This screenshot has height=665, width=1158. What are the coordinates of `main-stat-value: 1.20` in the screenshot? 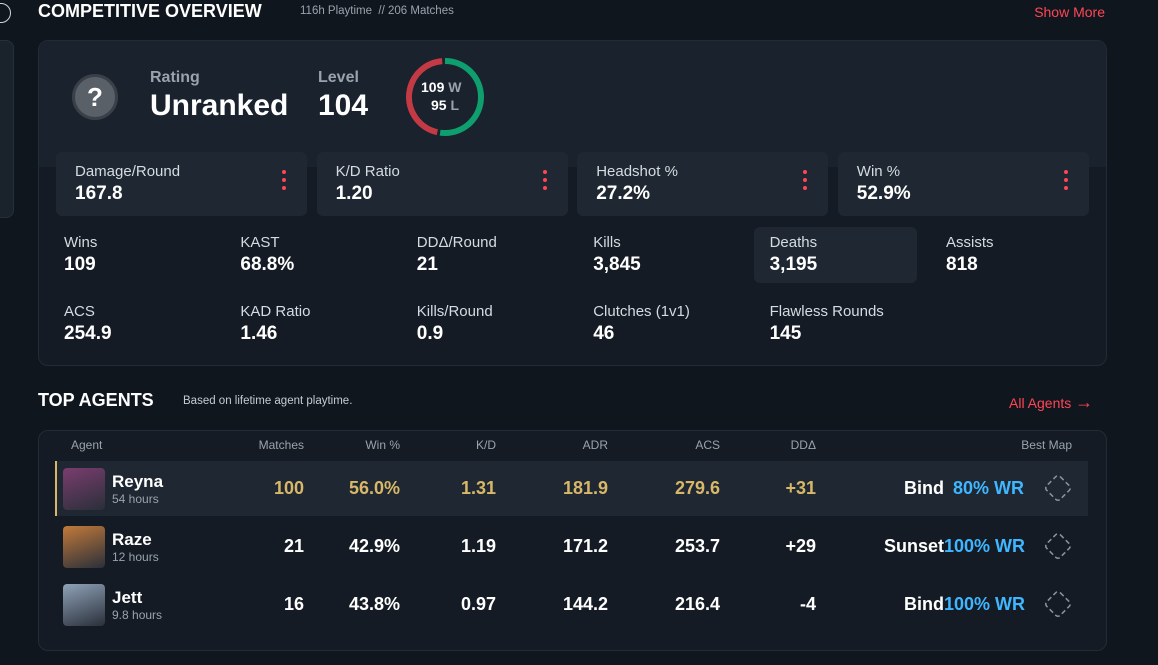 It's located at (354, 193).